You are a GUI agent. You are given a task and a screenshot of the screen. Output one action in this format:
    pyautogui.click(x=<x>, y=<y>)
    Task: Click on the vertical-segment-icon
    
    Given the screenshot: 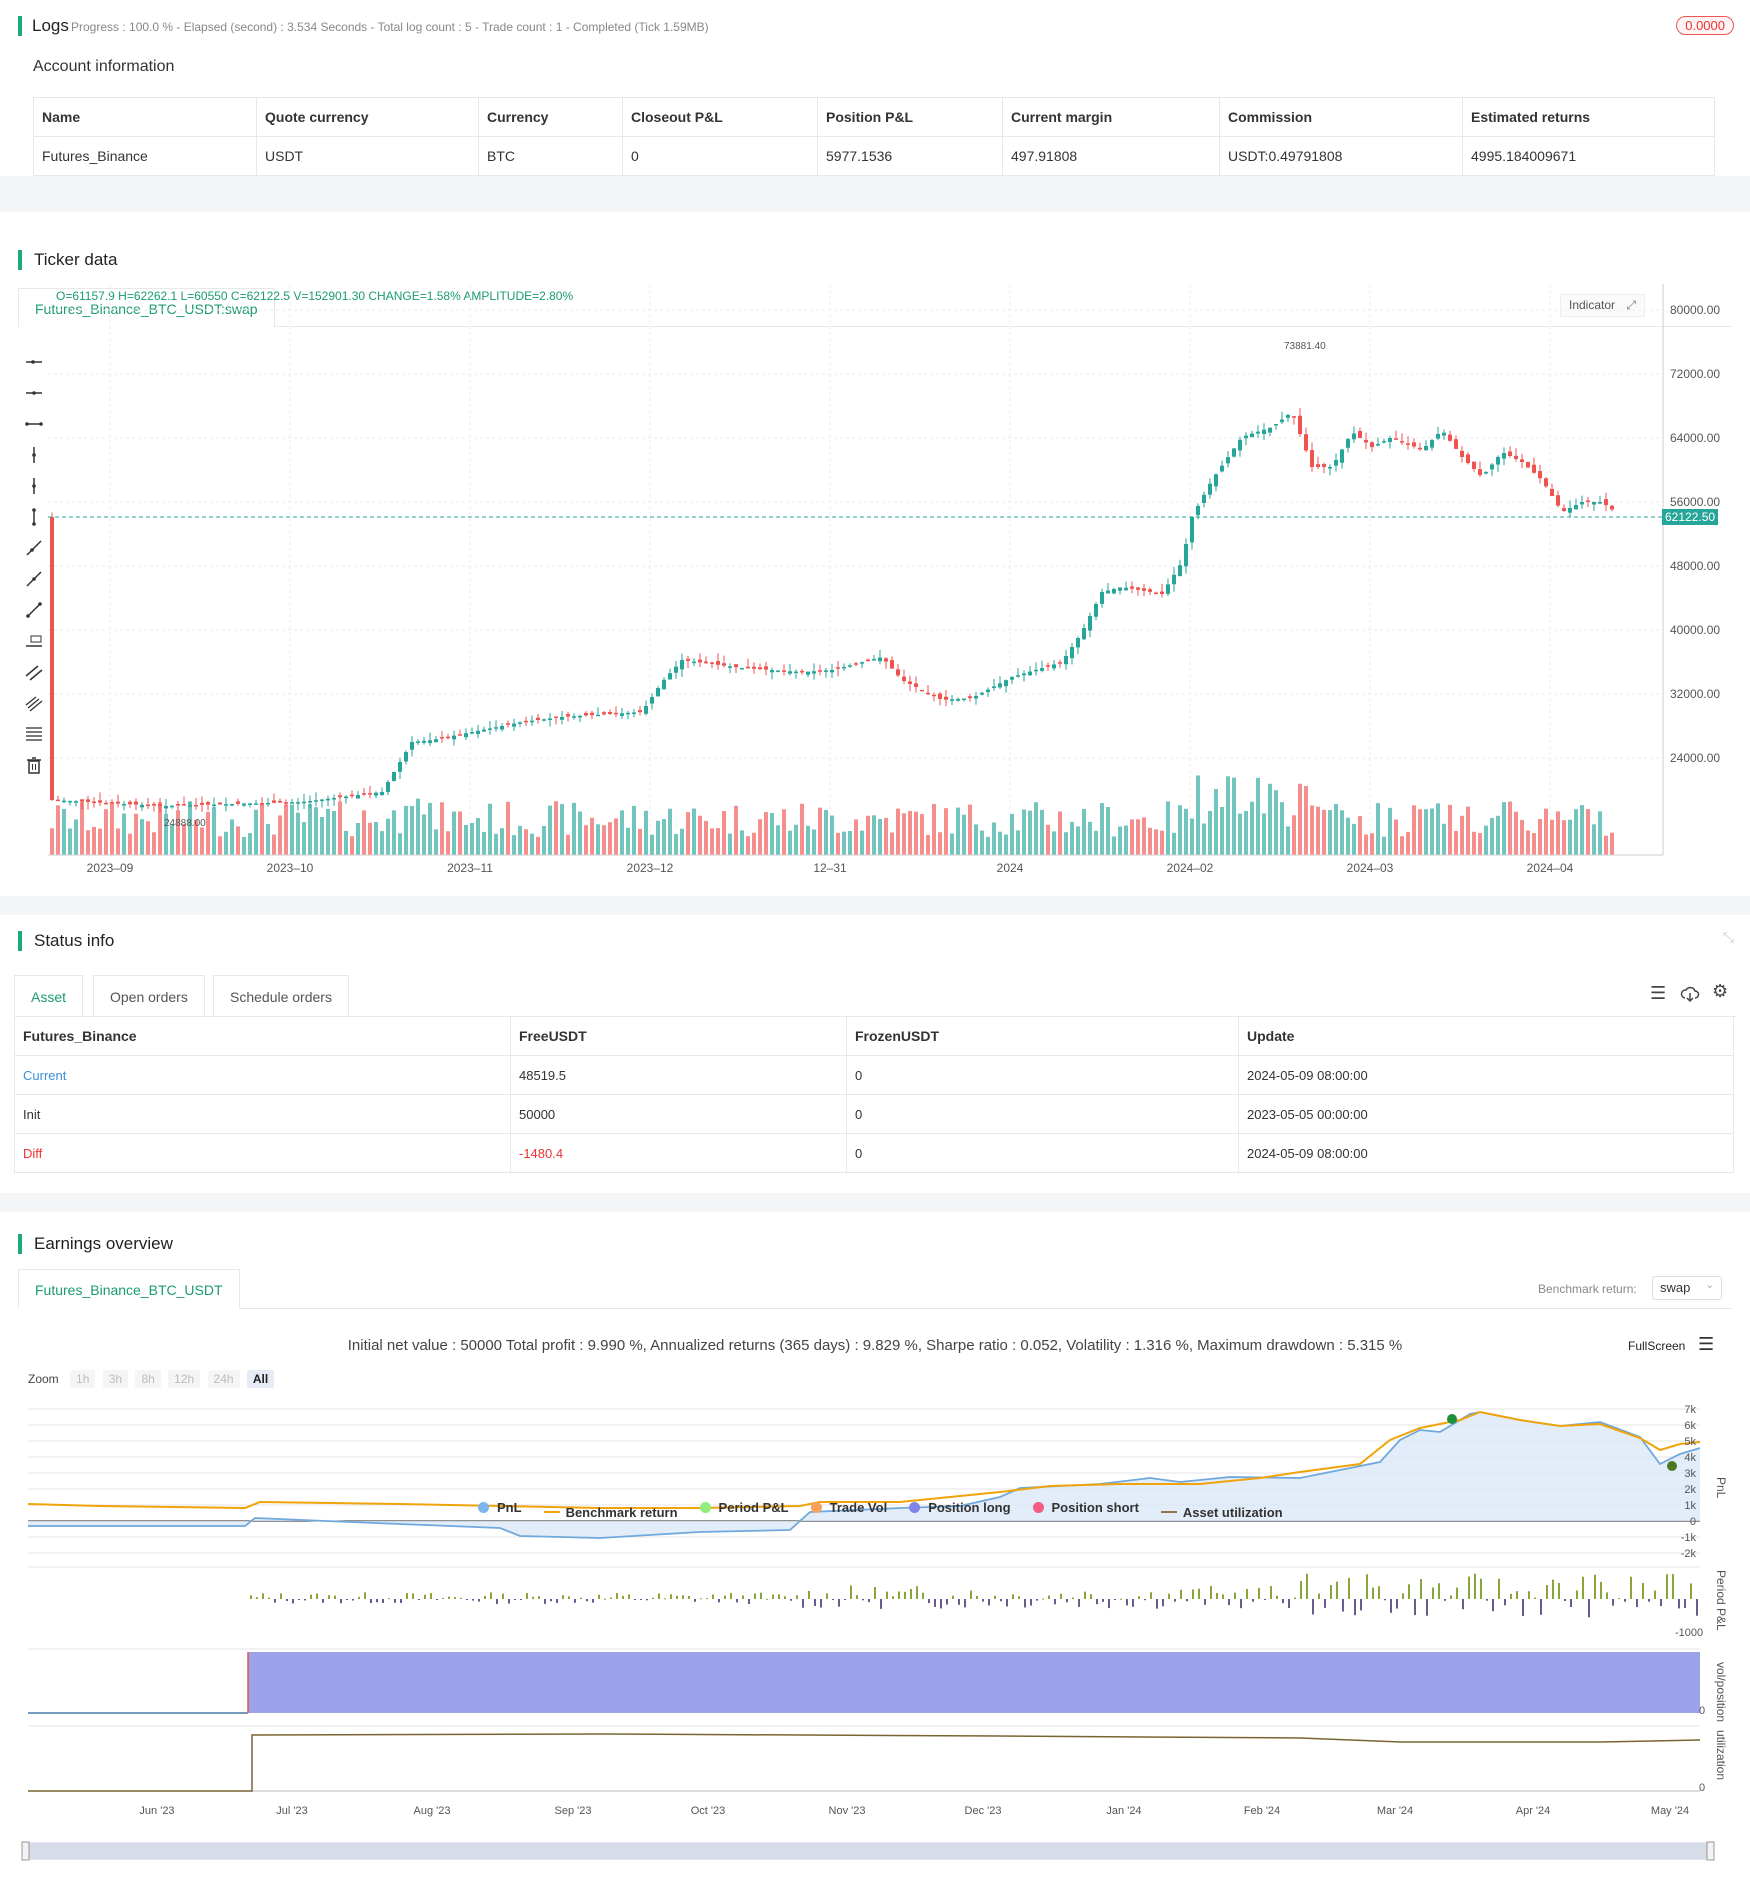 What is the action you would take?
    pyautogui.click(x=34, y=517)
    